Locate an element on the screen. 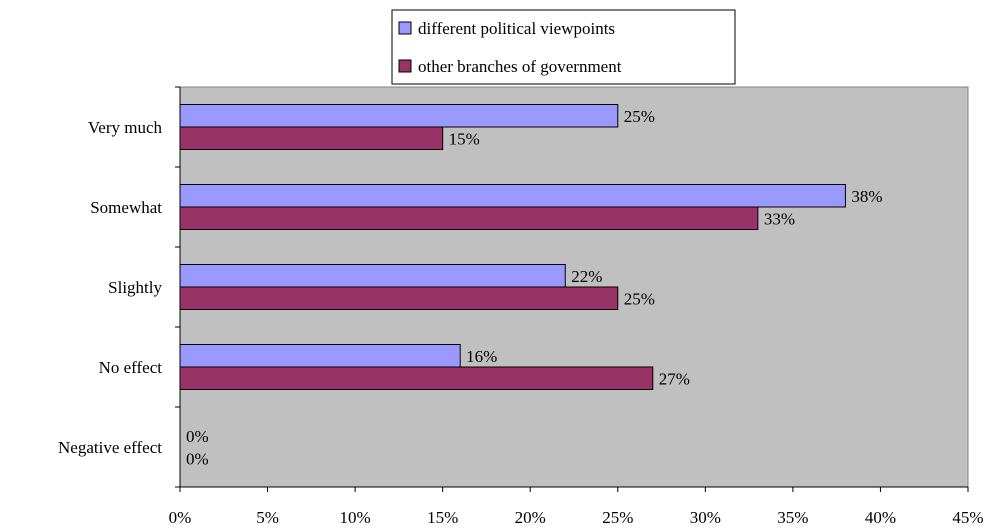 The height and width of the screenshot is (531, 992). x-tick-label: 40% is located at coordinates (880, 517).